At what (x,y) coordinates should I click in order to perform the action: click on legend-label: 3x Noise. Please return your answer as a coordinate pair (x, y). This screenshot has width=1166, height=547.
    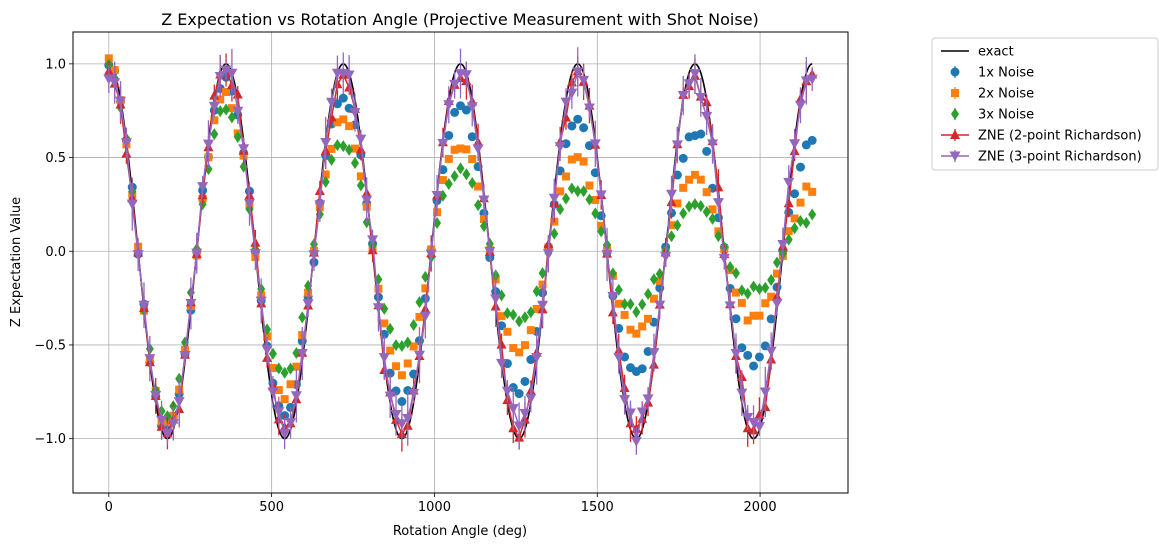
    Looking at the image, I should click on (1006, 115).